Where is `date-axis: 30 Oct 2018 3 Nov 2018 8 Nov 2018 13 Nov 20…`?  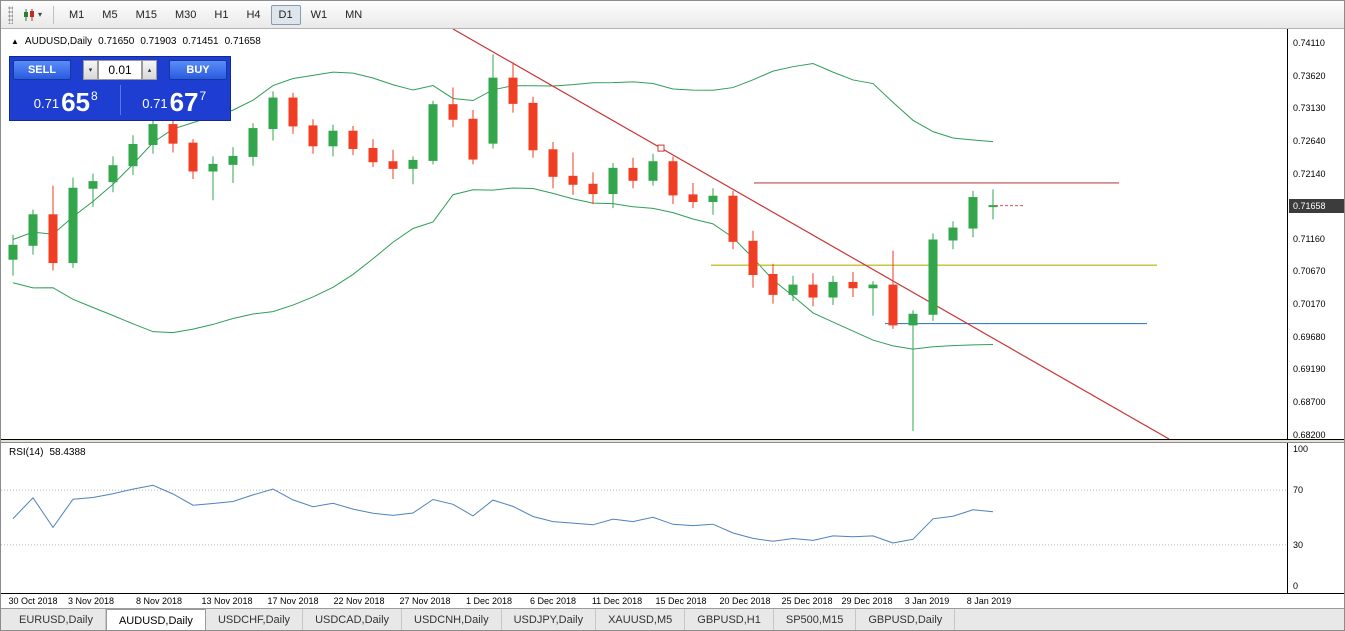
date-axis: 30 Oct 2018 3 Nov 2018 8 Nov 2018 13 Nov 20… is located at coordinates (672, 600).